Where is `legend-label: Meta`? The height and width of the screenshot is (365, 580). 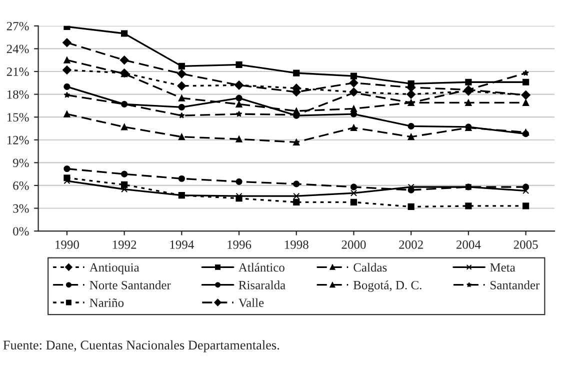 legend-label: Meta is located at coordinates (503, 267).